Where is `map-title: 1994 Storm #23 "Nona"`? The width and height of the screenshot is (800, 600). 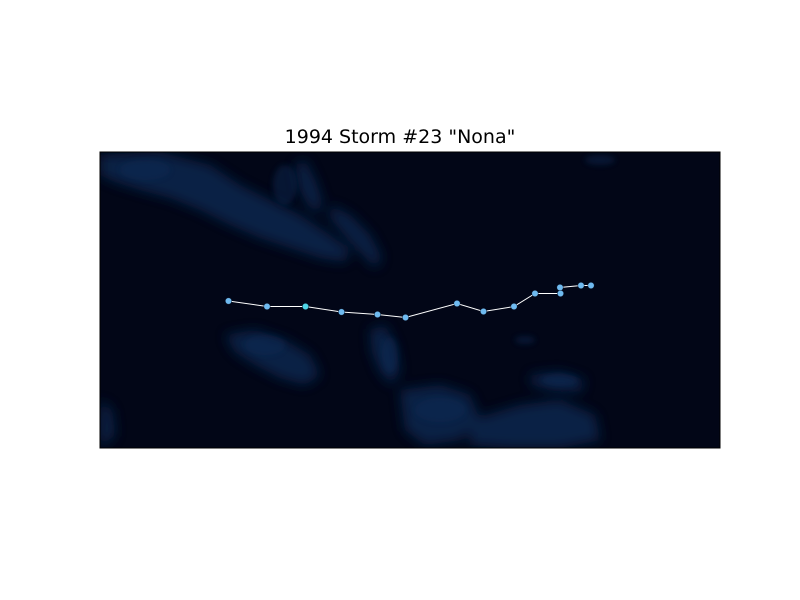
map-title: 1994 Storm #23 "Nona" is located at coordinates (400, 137).